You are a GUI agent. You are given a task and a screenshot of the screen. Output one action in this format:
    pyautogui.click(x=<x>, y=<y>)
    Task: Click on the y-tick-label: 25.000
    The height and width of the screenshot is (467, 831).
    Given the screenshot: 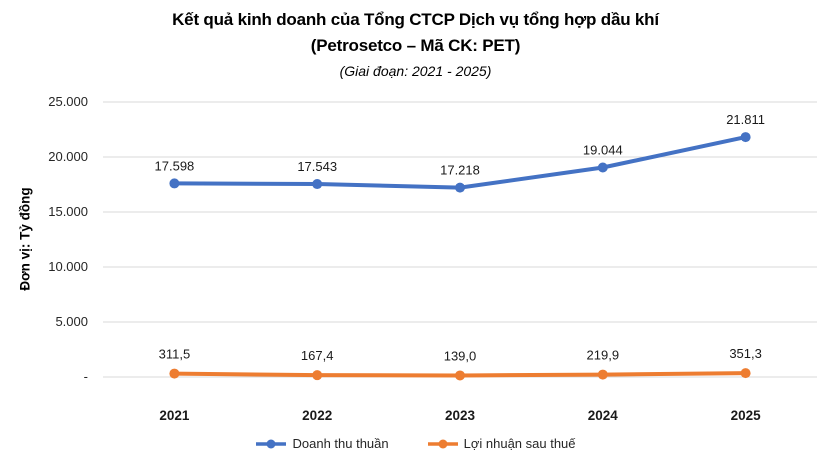 What is the action you would take?
    pyautogui.click(x=68, y=101)
    